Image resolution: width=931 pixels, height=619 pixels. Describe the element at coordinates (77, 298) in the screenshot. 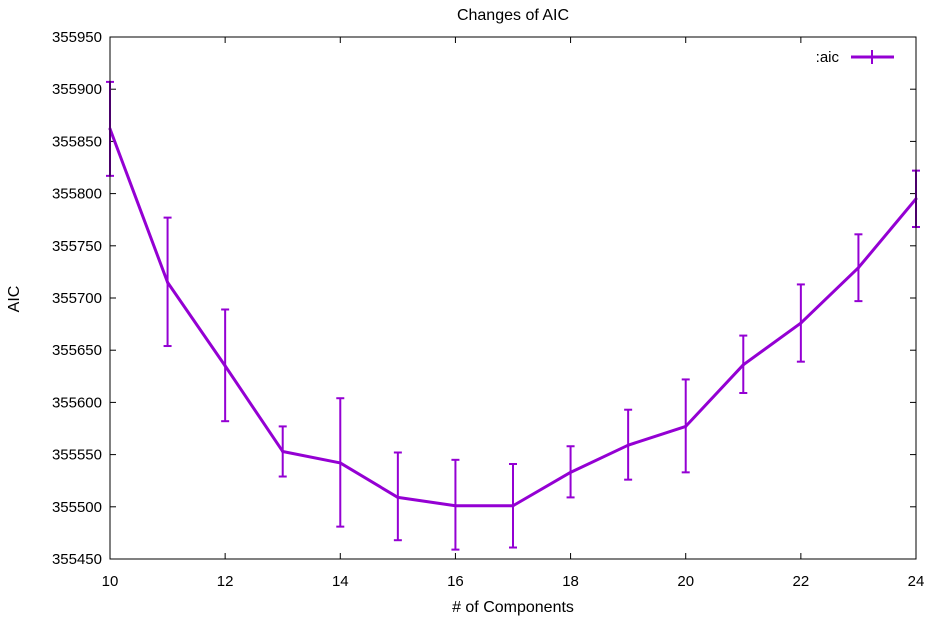

I see `y-tick-label: 355700` at that location.